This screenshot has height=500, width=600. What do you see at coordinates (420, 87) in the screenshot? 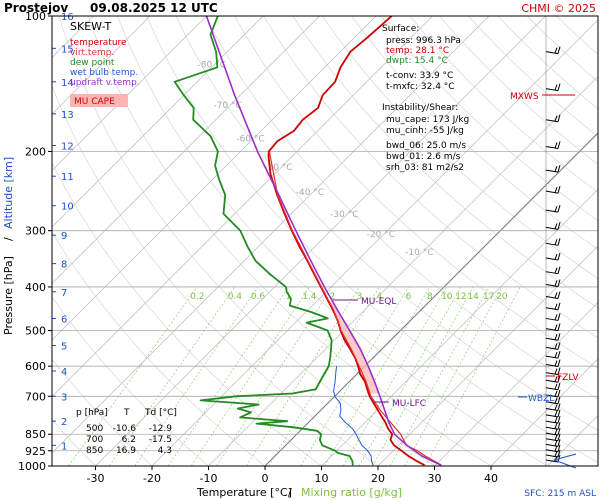
I see `t-mxfc: t-mxfc: 32.4 °C` at bounding box center [420, 87].